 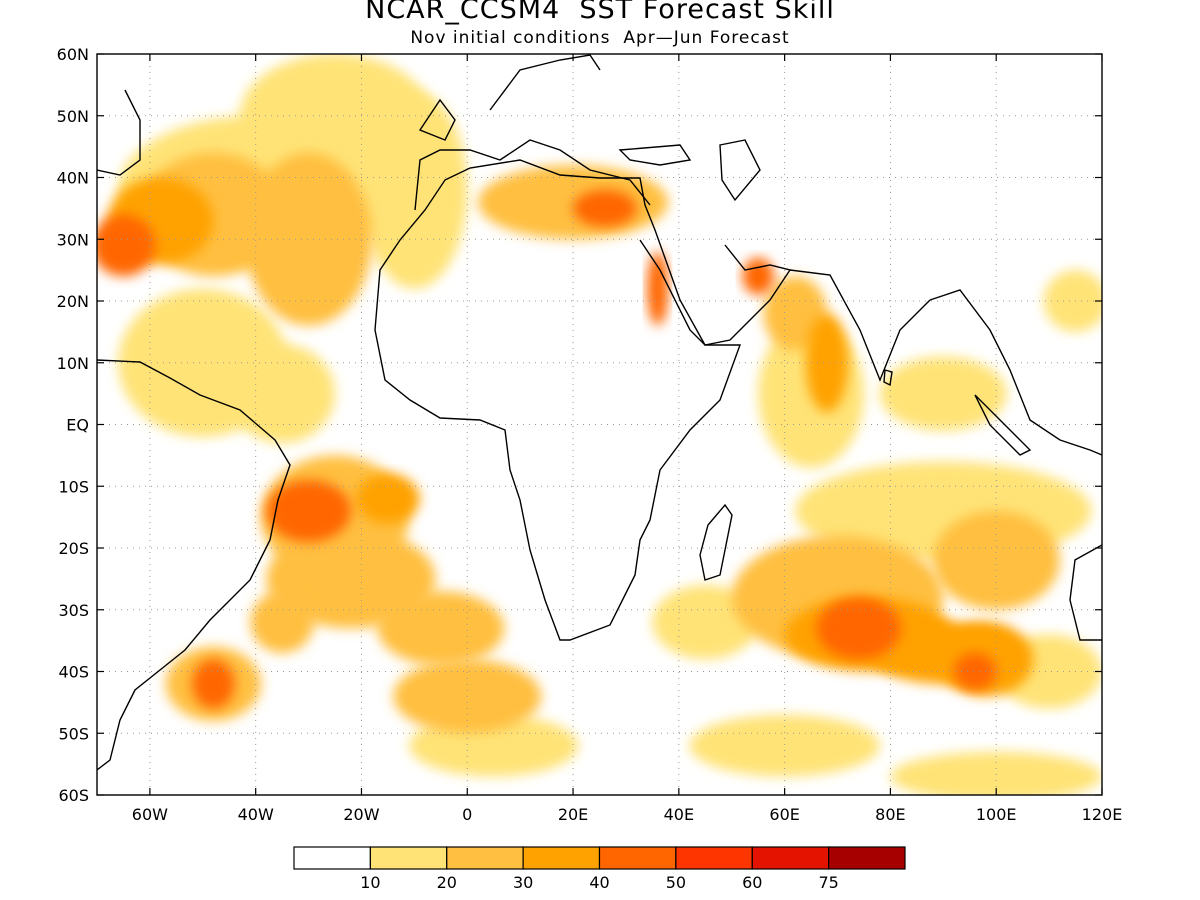 I want to click on lon-label: 120E, so click(x=1102, y=814).